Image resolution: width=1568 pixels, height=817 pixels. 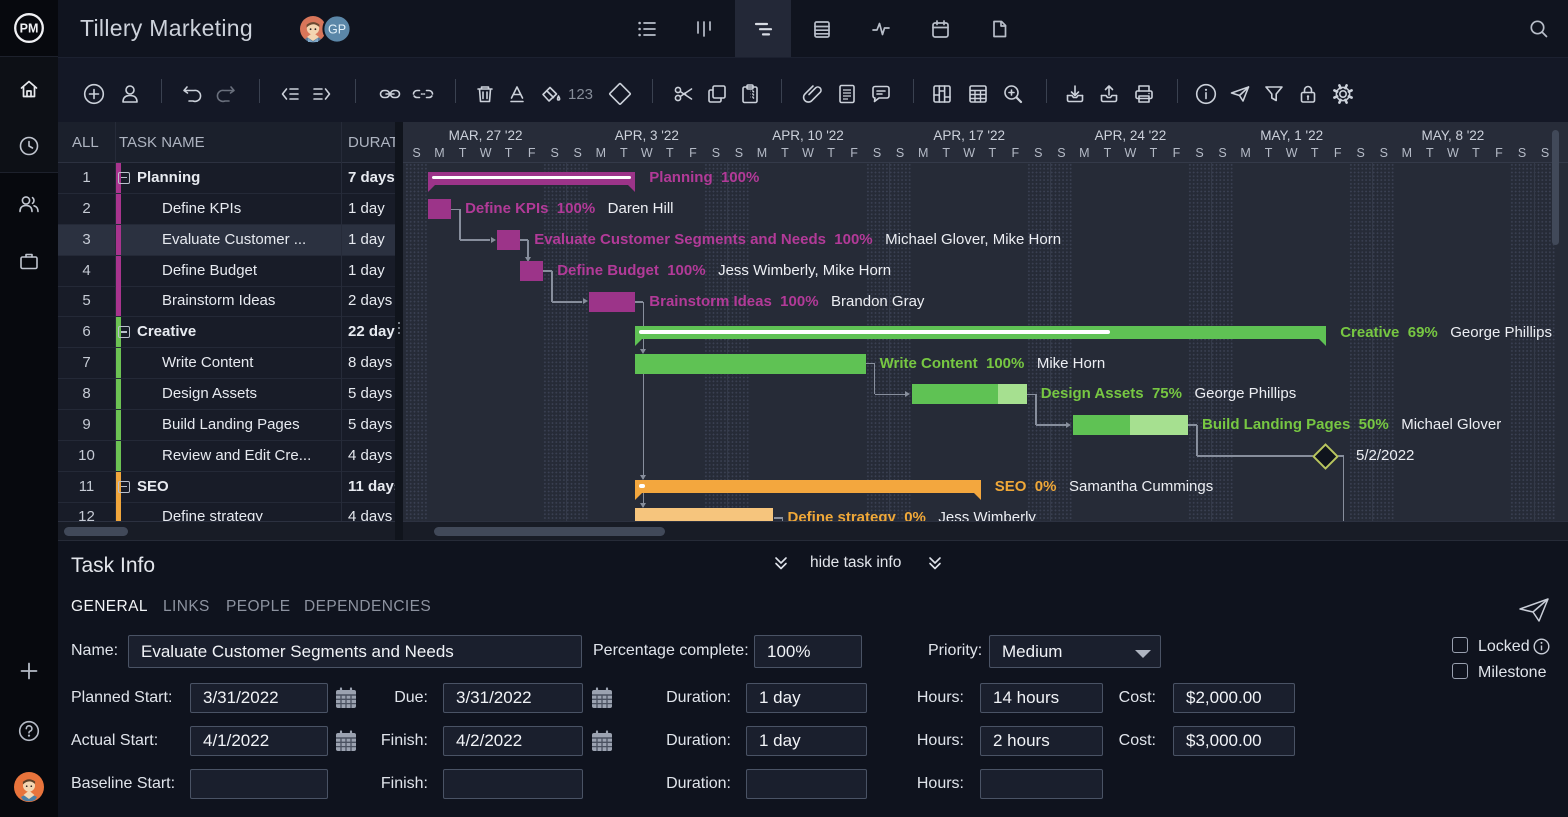 I want to click on svg-text: GP, so click(x=337, y=30).